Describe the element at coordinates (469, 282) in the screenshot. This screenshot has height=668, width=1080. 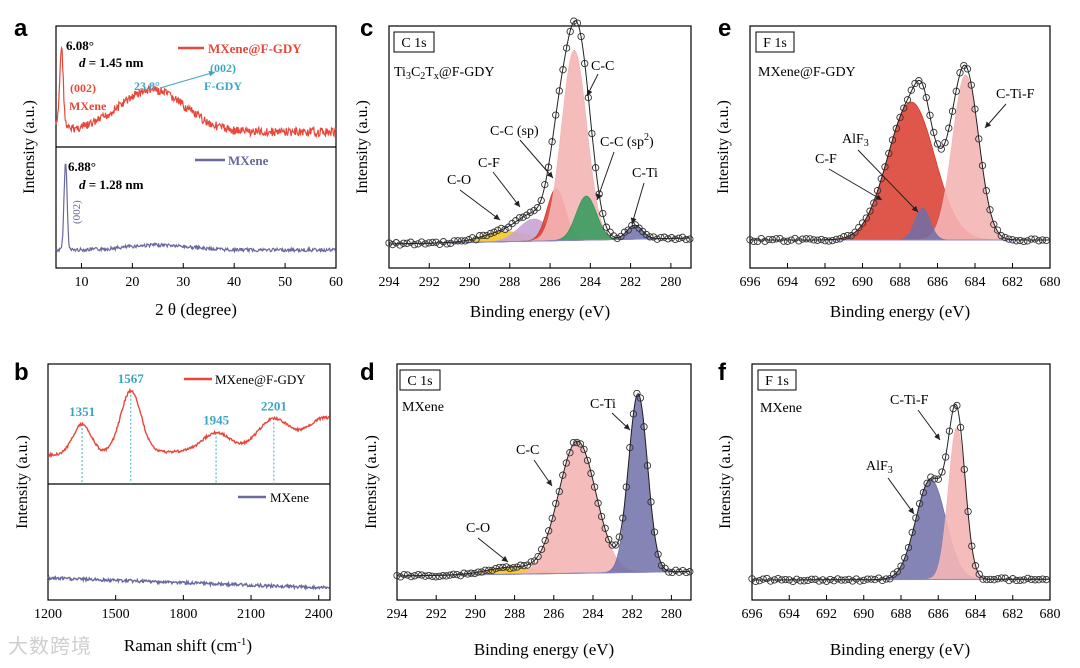
I see `x-tick-label: 290` at that location.